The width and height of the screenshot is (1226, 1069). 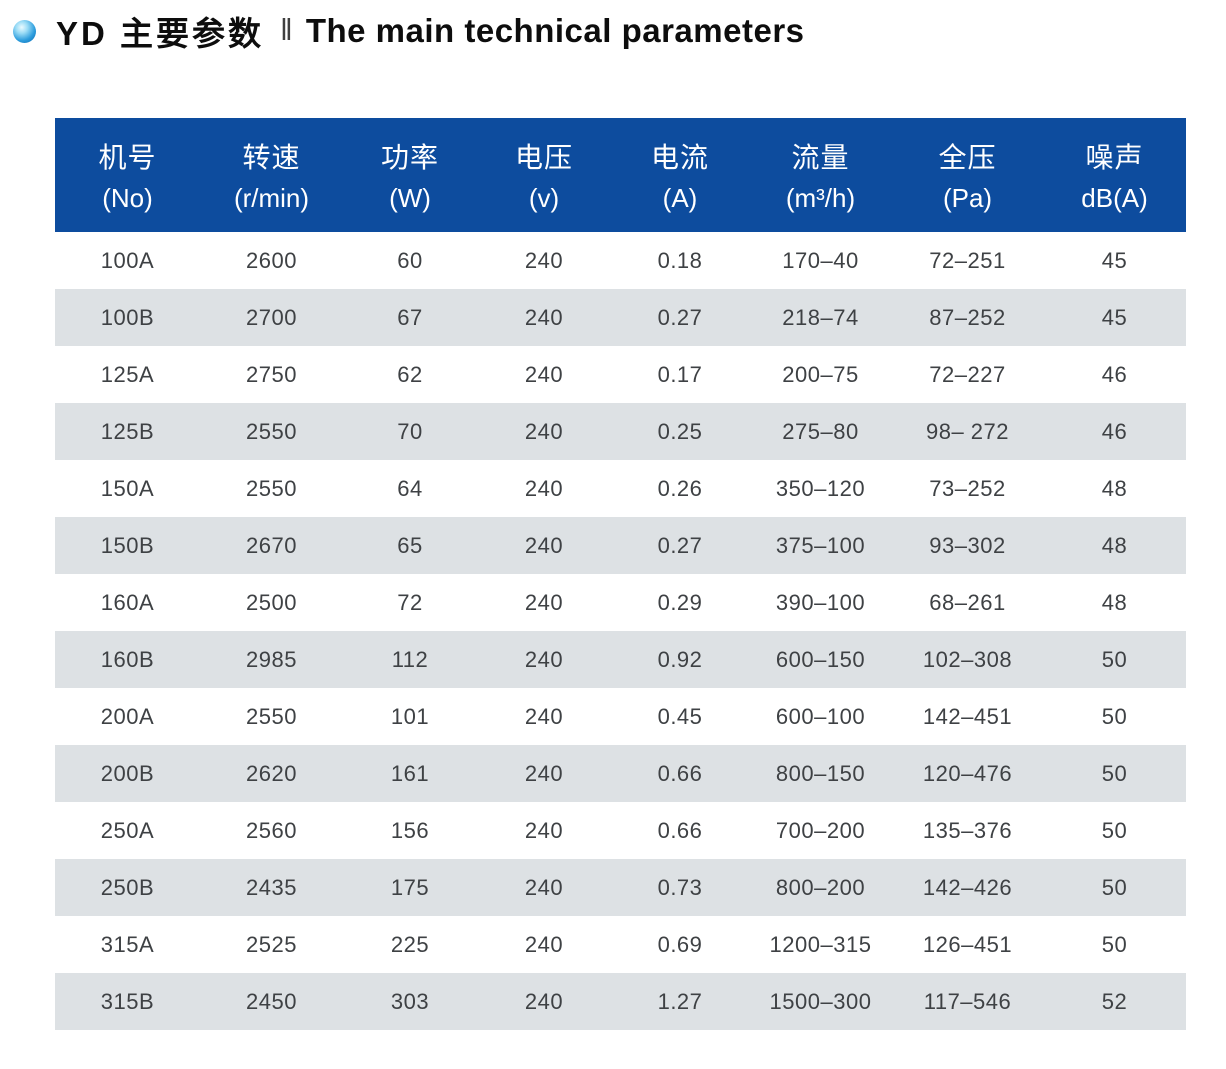 I want to click on column-title: 电压, so click(x=543, y=157).